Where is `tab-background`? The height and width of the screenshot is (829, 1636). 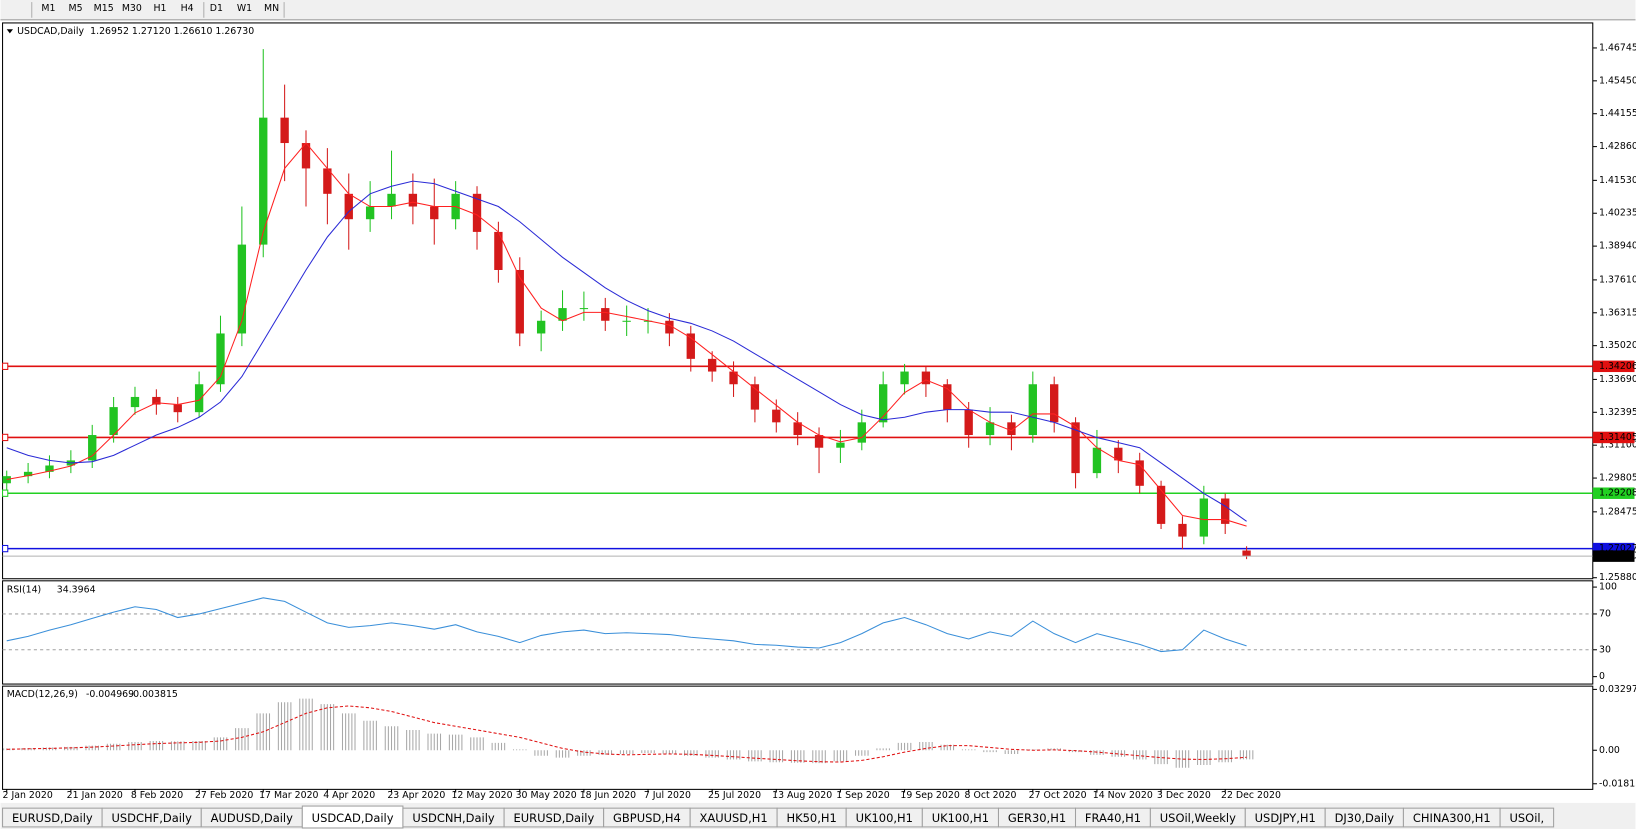
tab-background is located at coordinates (1527, 817).